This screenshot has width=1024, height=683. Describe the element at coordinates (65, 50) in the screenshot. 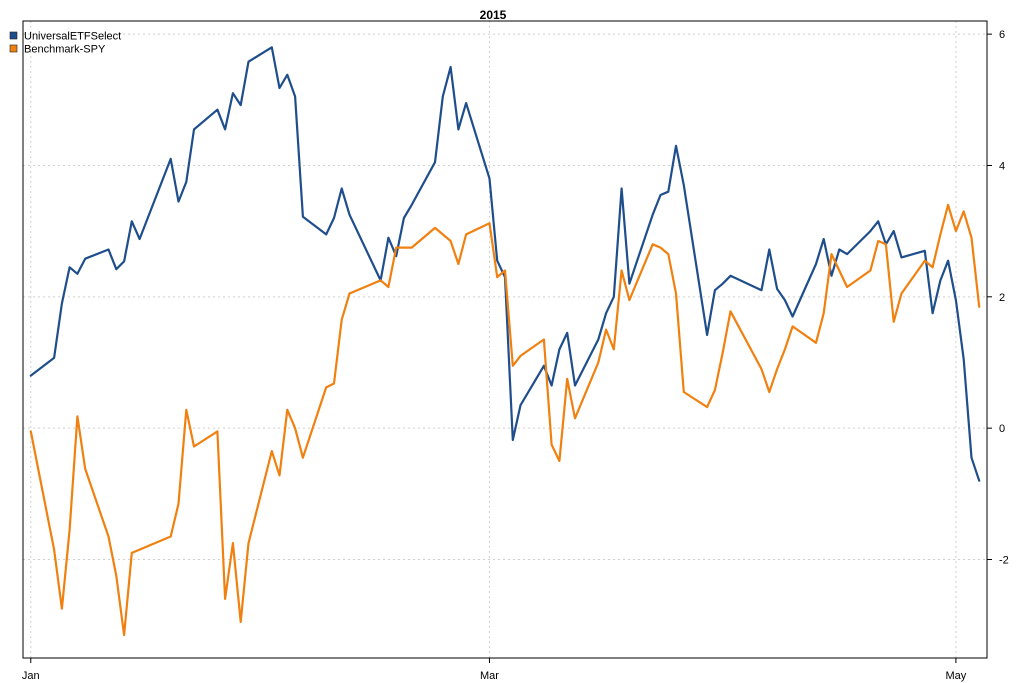

I see `legend-label: Benchmark-SPY` at that location.